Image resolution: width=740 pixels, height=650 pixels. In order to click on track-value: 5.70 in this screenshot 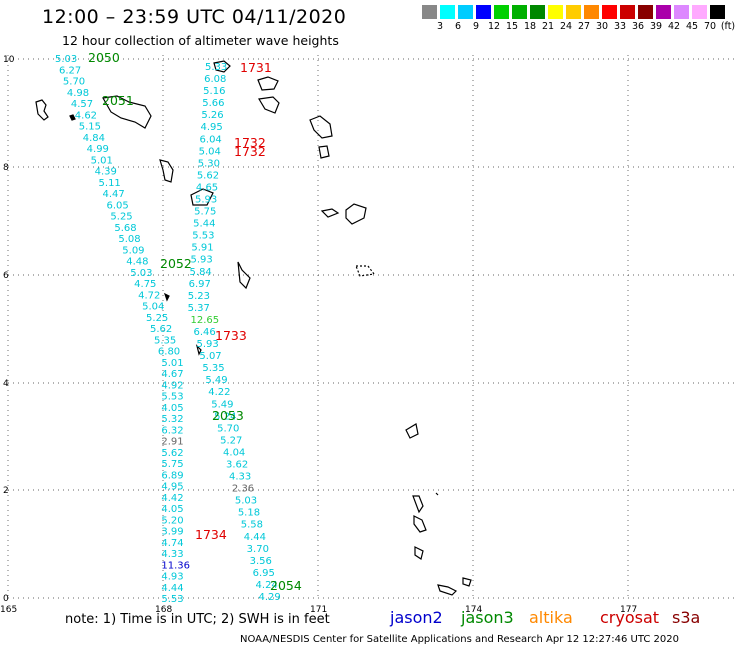, I will do `click(74, 82)`.